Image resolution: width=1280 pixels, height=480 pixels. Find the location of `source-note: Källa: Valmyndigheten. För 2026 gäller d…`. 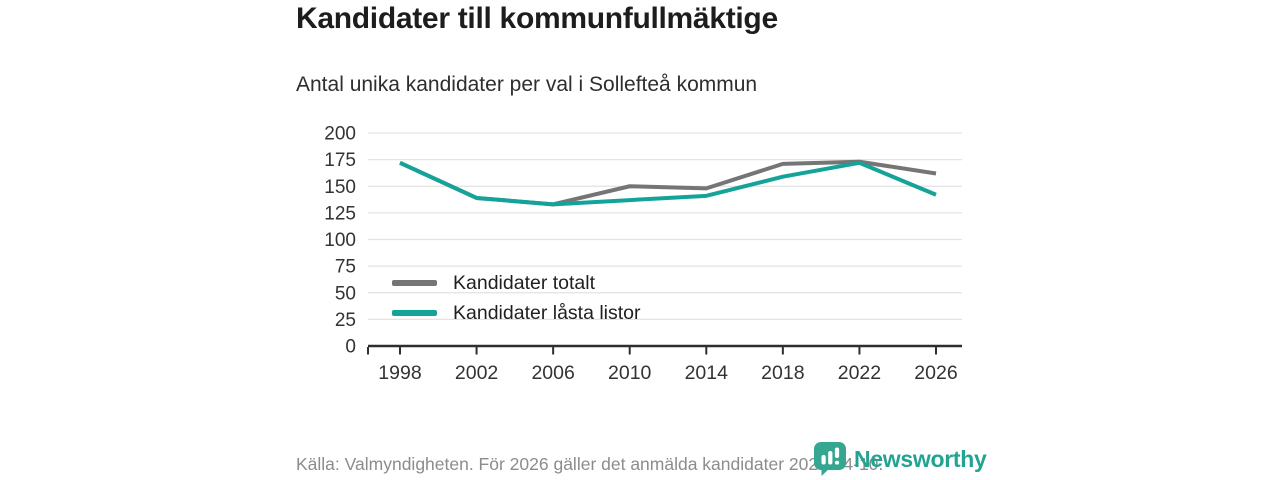

source-note: Källa: Valmyndigheten. För 2026 gäller d… is located at coordinates (590, 464).